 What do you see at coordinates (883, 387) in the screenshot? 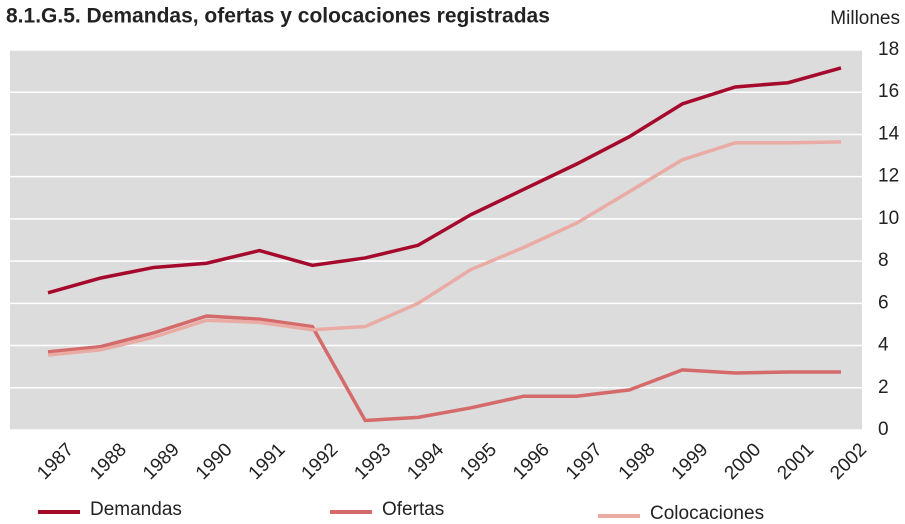
I see `y-tick-label: 2` at bounding box center [883, 387].